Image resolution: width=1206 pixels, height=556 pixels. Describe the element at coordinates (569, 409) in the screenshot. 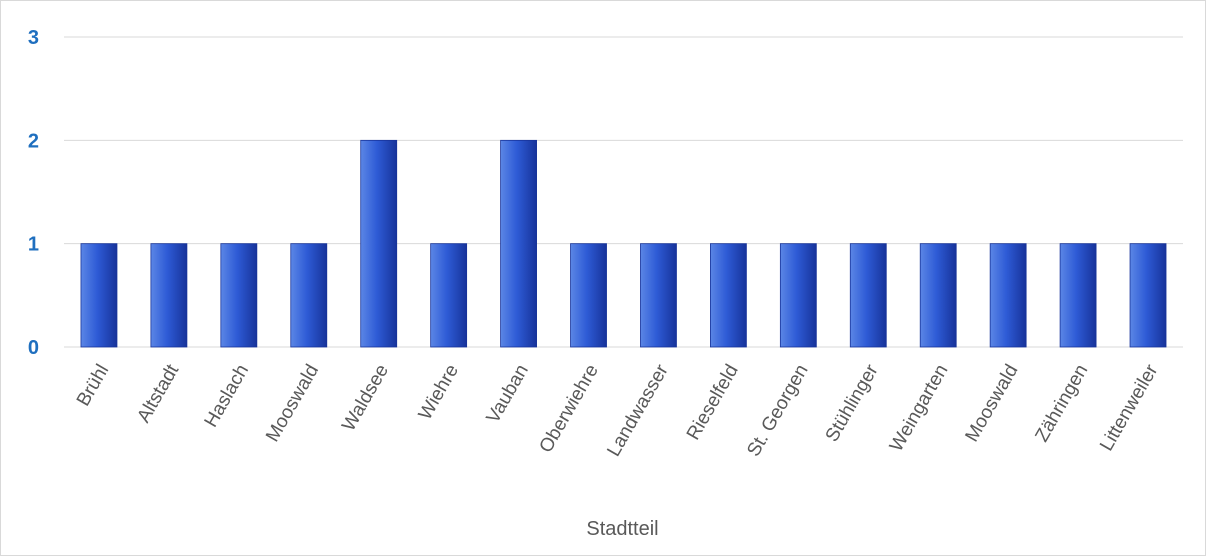

I see `x-tick-label: Oberwiehre` at that location.